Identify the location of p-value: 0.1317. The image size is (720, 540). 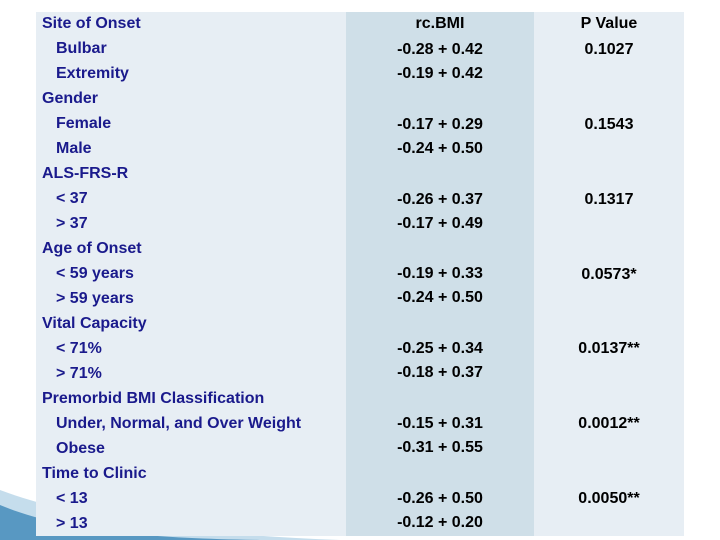
(609, 211).